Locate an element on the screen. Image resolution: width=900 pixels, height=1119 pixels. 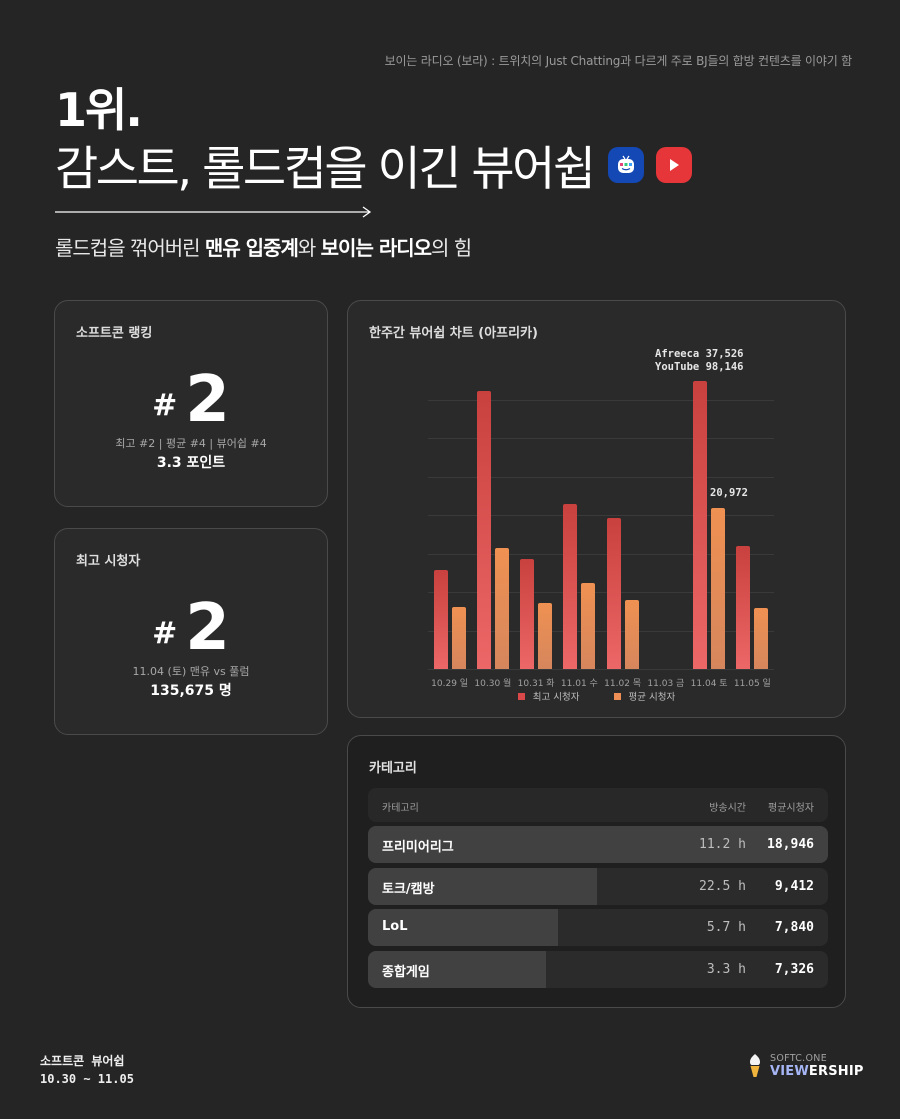
ranking-points: 3.3 포인트 is located at coordinates (191, 463).